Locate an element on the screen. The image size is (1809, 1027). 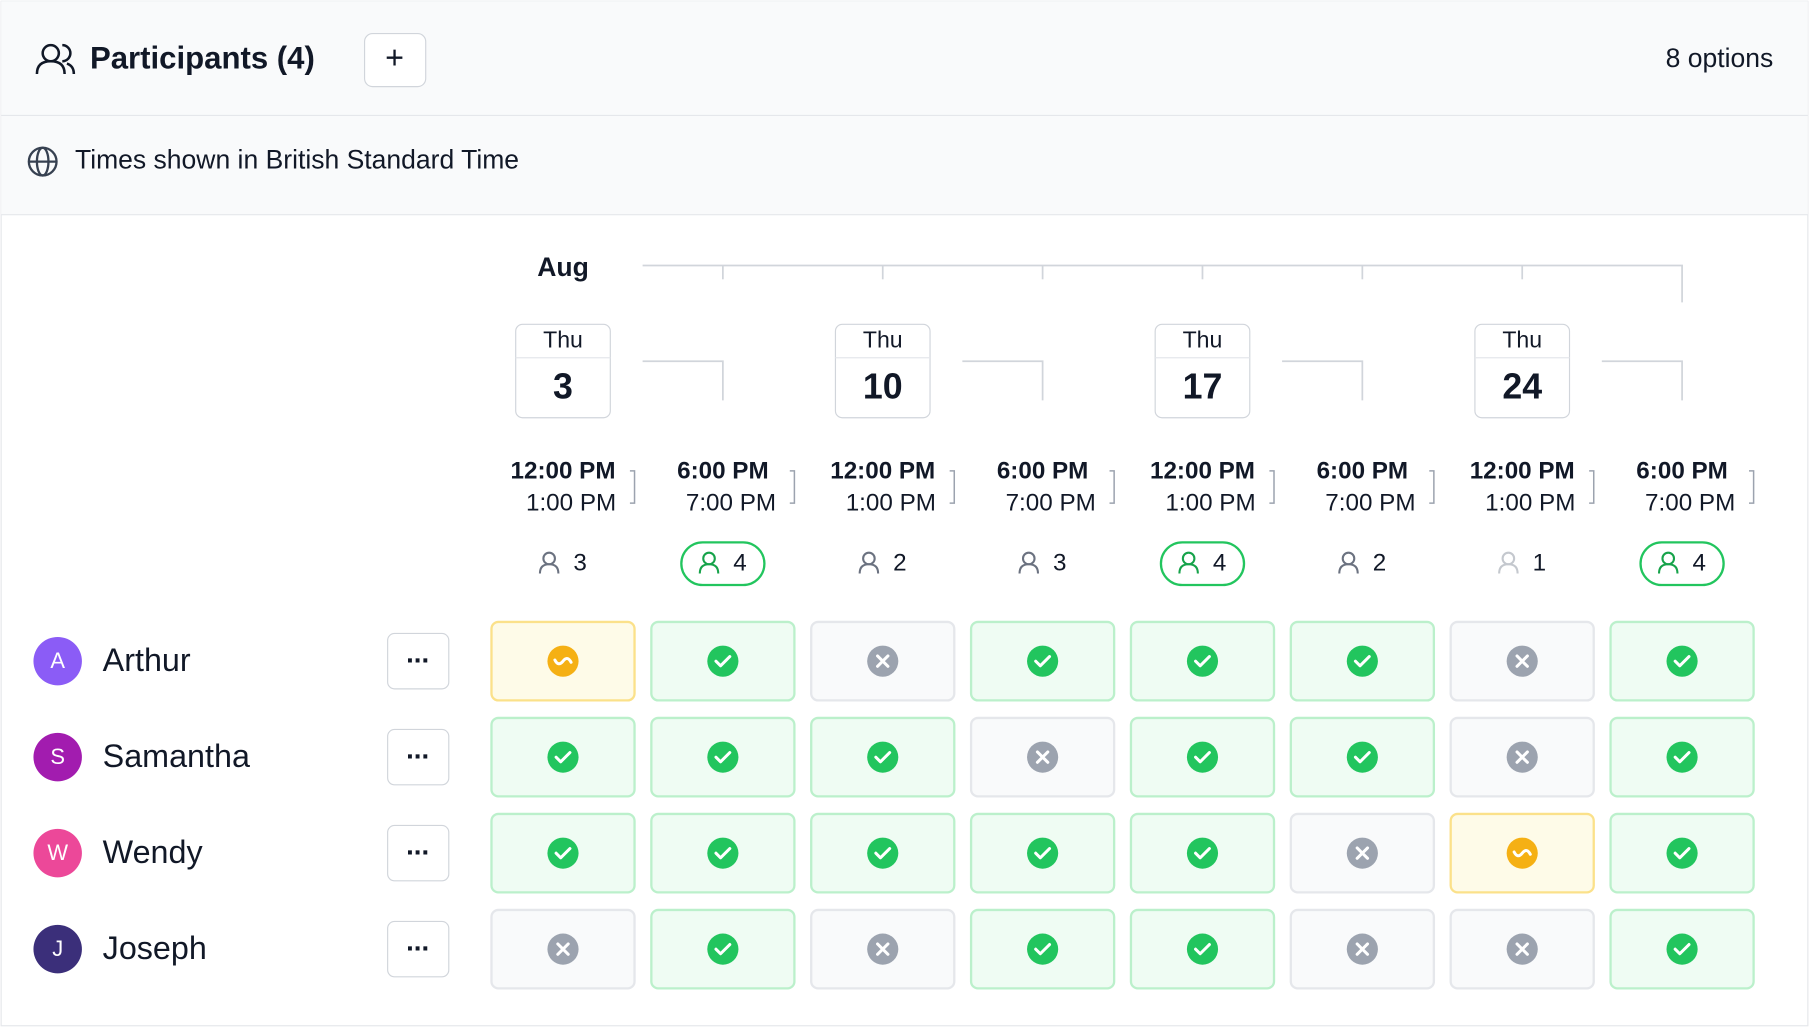
day: 17 is located at coordinates (1203, 386).